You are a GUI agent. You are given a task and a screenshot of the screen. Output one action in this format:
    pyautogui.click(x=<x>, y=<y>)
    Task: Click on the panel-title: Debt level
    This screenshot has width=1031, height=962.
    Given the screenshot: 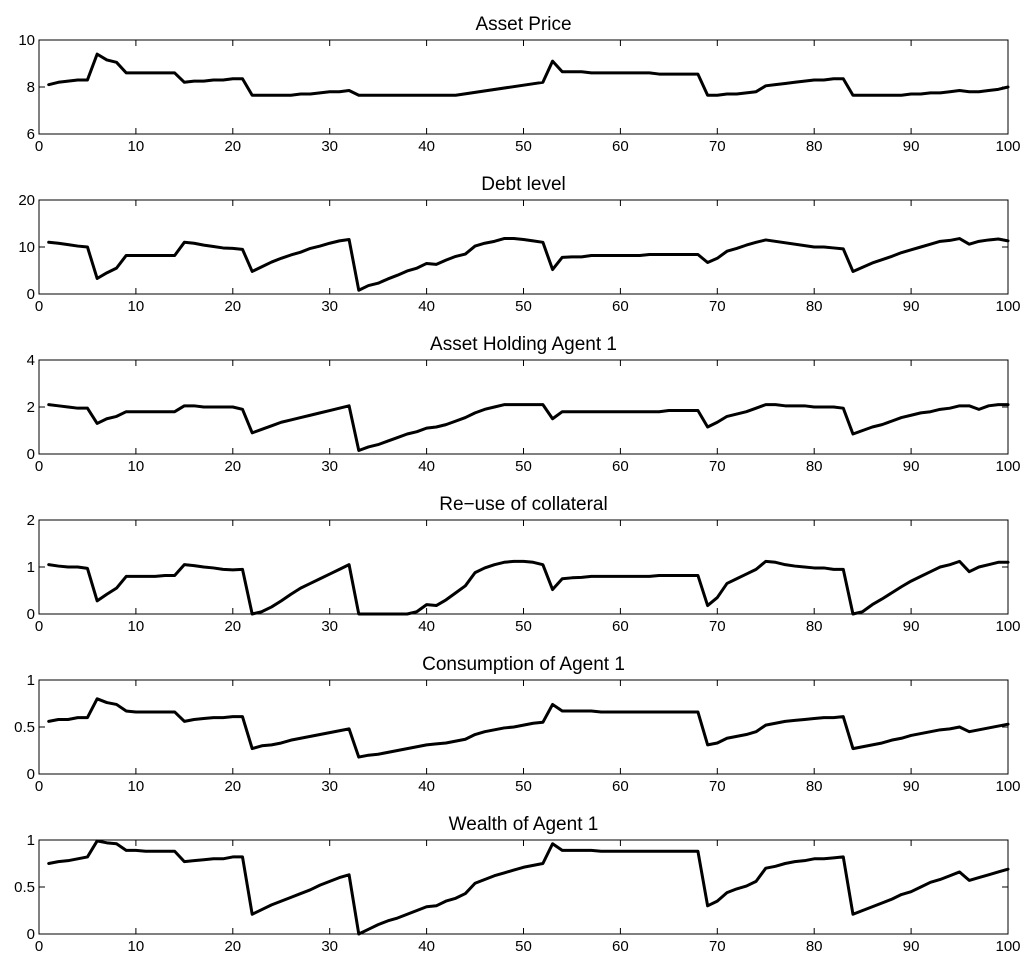 What is the action you would take?
    pyautogui.click(x=523, y=184)
    